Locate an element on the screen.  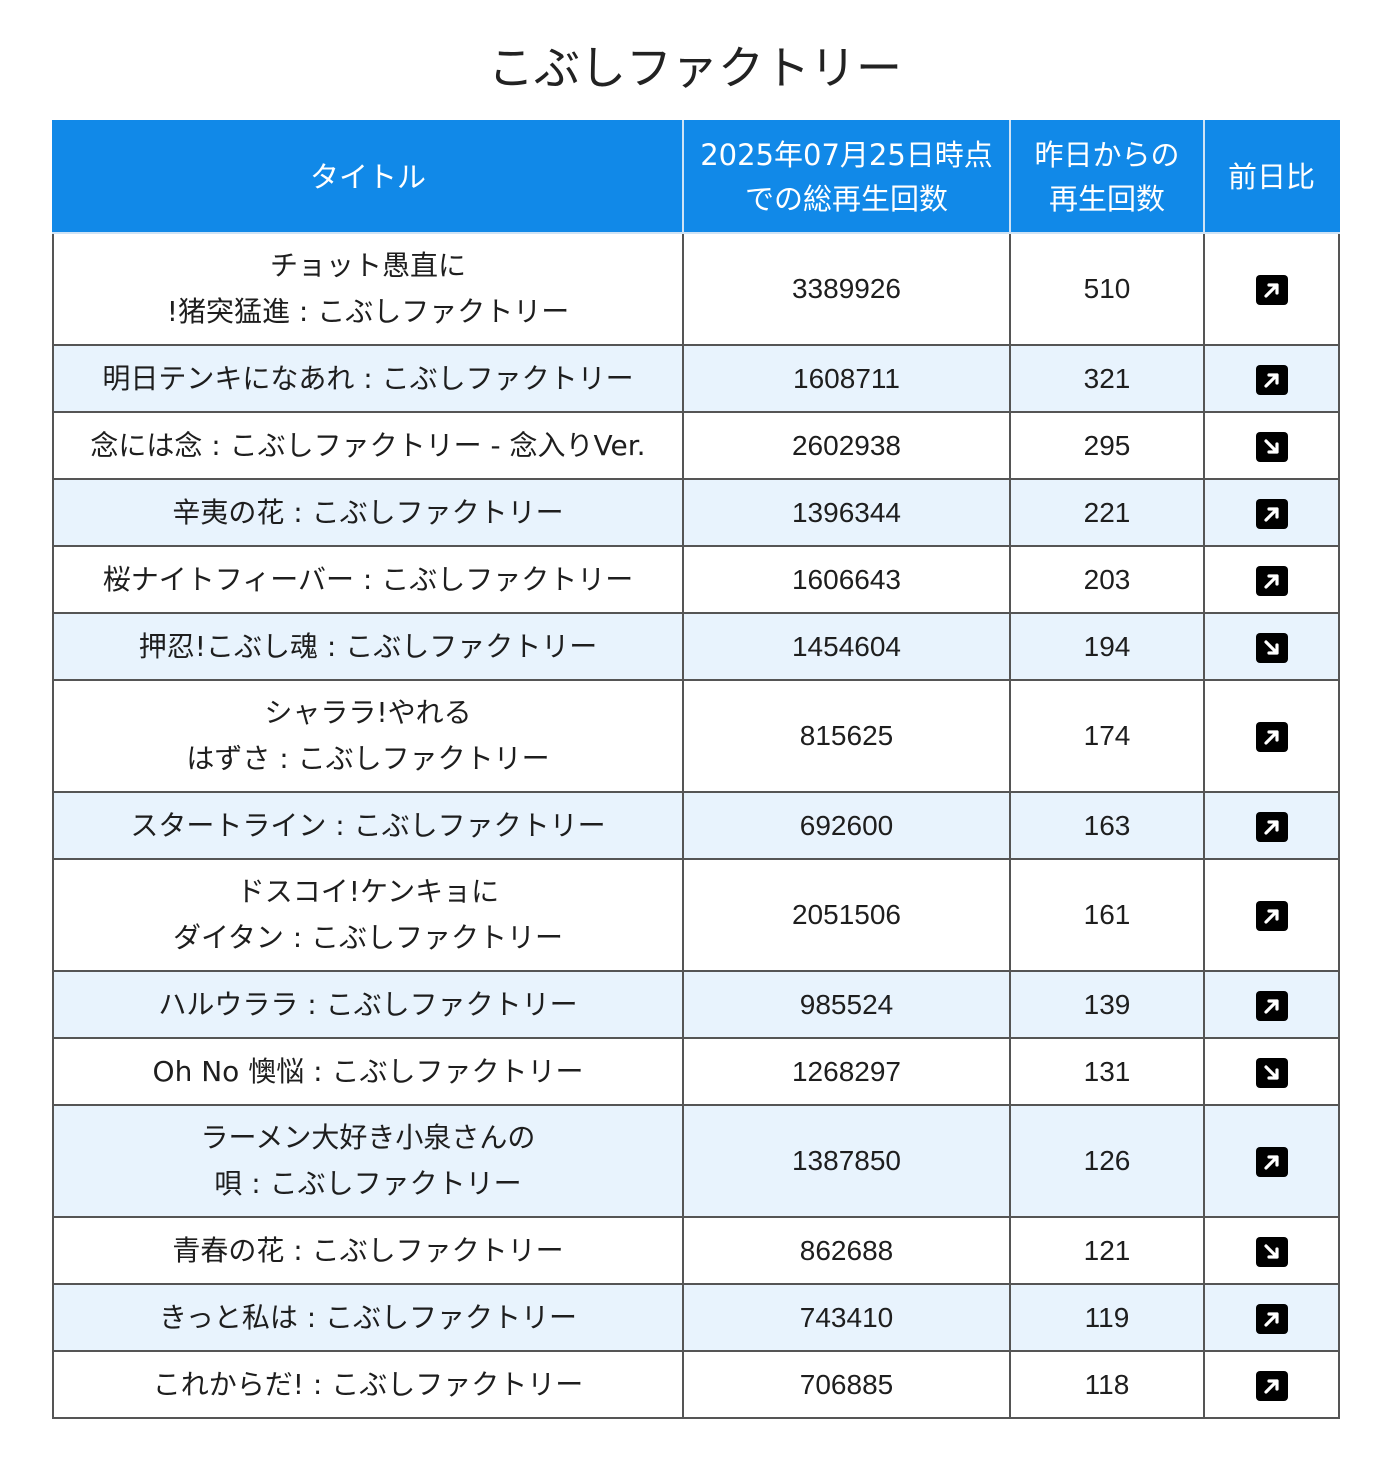
song-title: きっと私は : こぶしファクトリー is located at coordinates (368, 1317).